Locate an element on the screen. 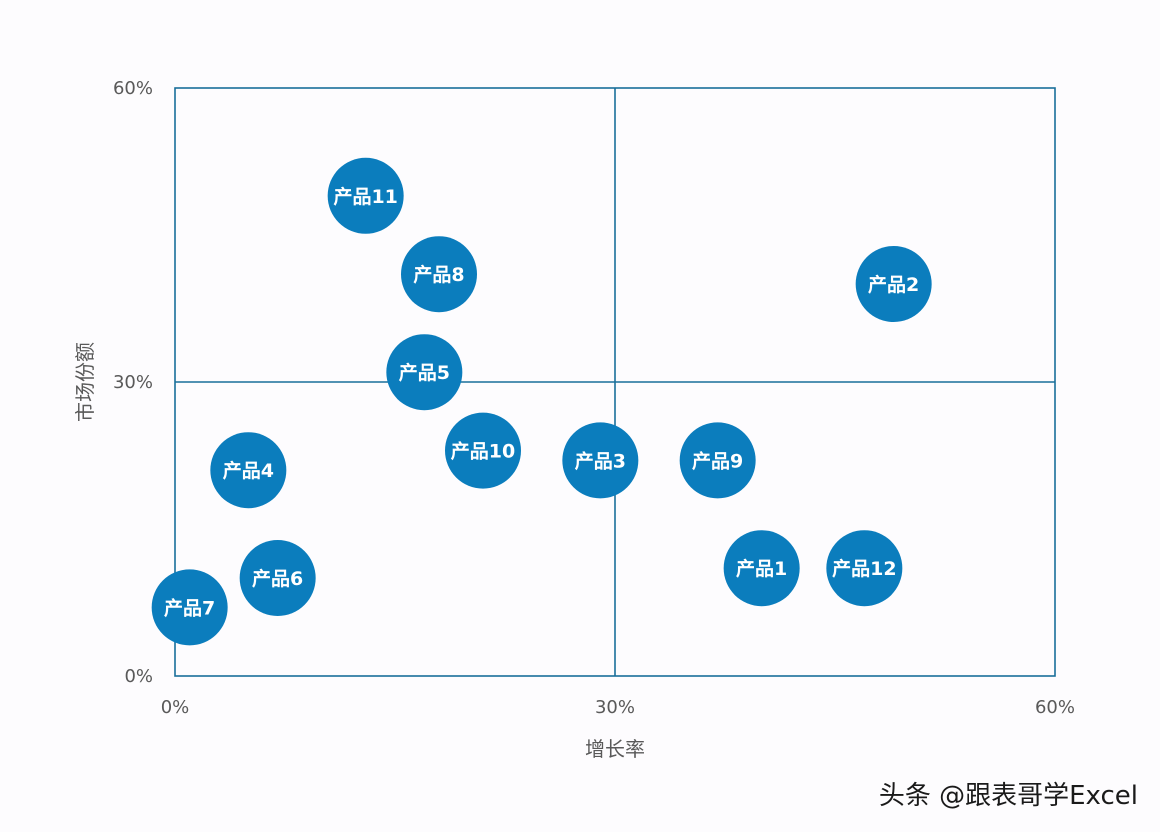 This screenshot has width=1160, height=832. bubble-label: 产品12 is located at coordinates (864, 568).